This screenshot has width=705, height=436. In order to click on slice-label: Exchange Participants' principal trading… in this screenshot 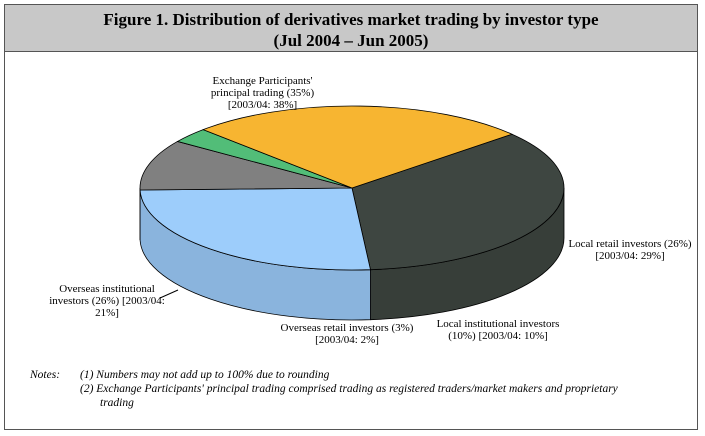, I will do `click(262, 93)`.